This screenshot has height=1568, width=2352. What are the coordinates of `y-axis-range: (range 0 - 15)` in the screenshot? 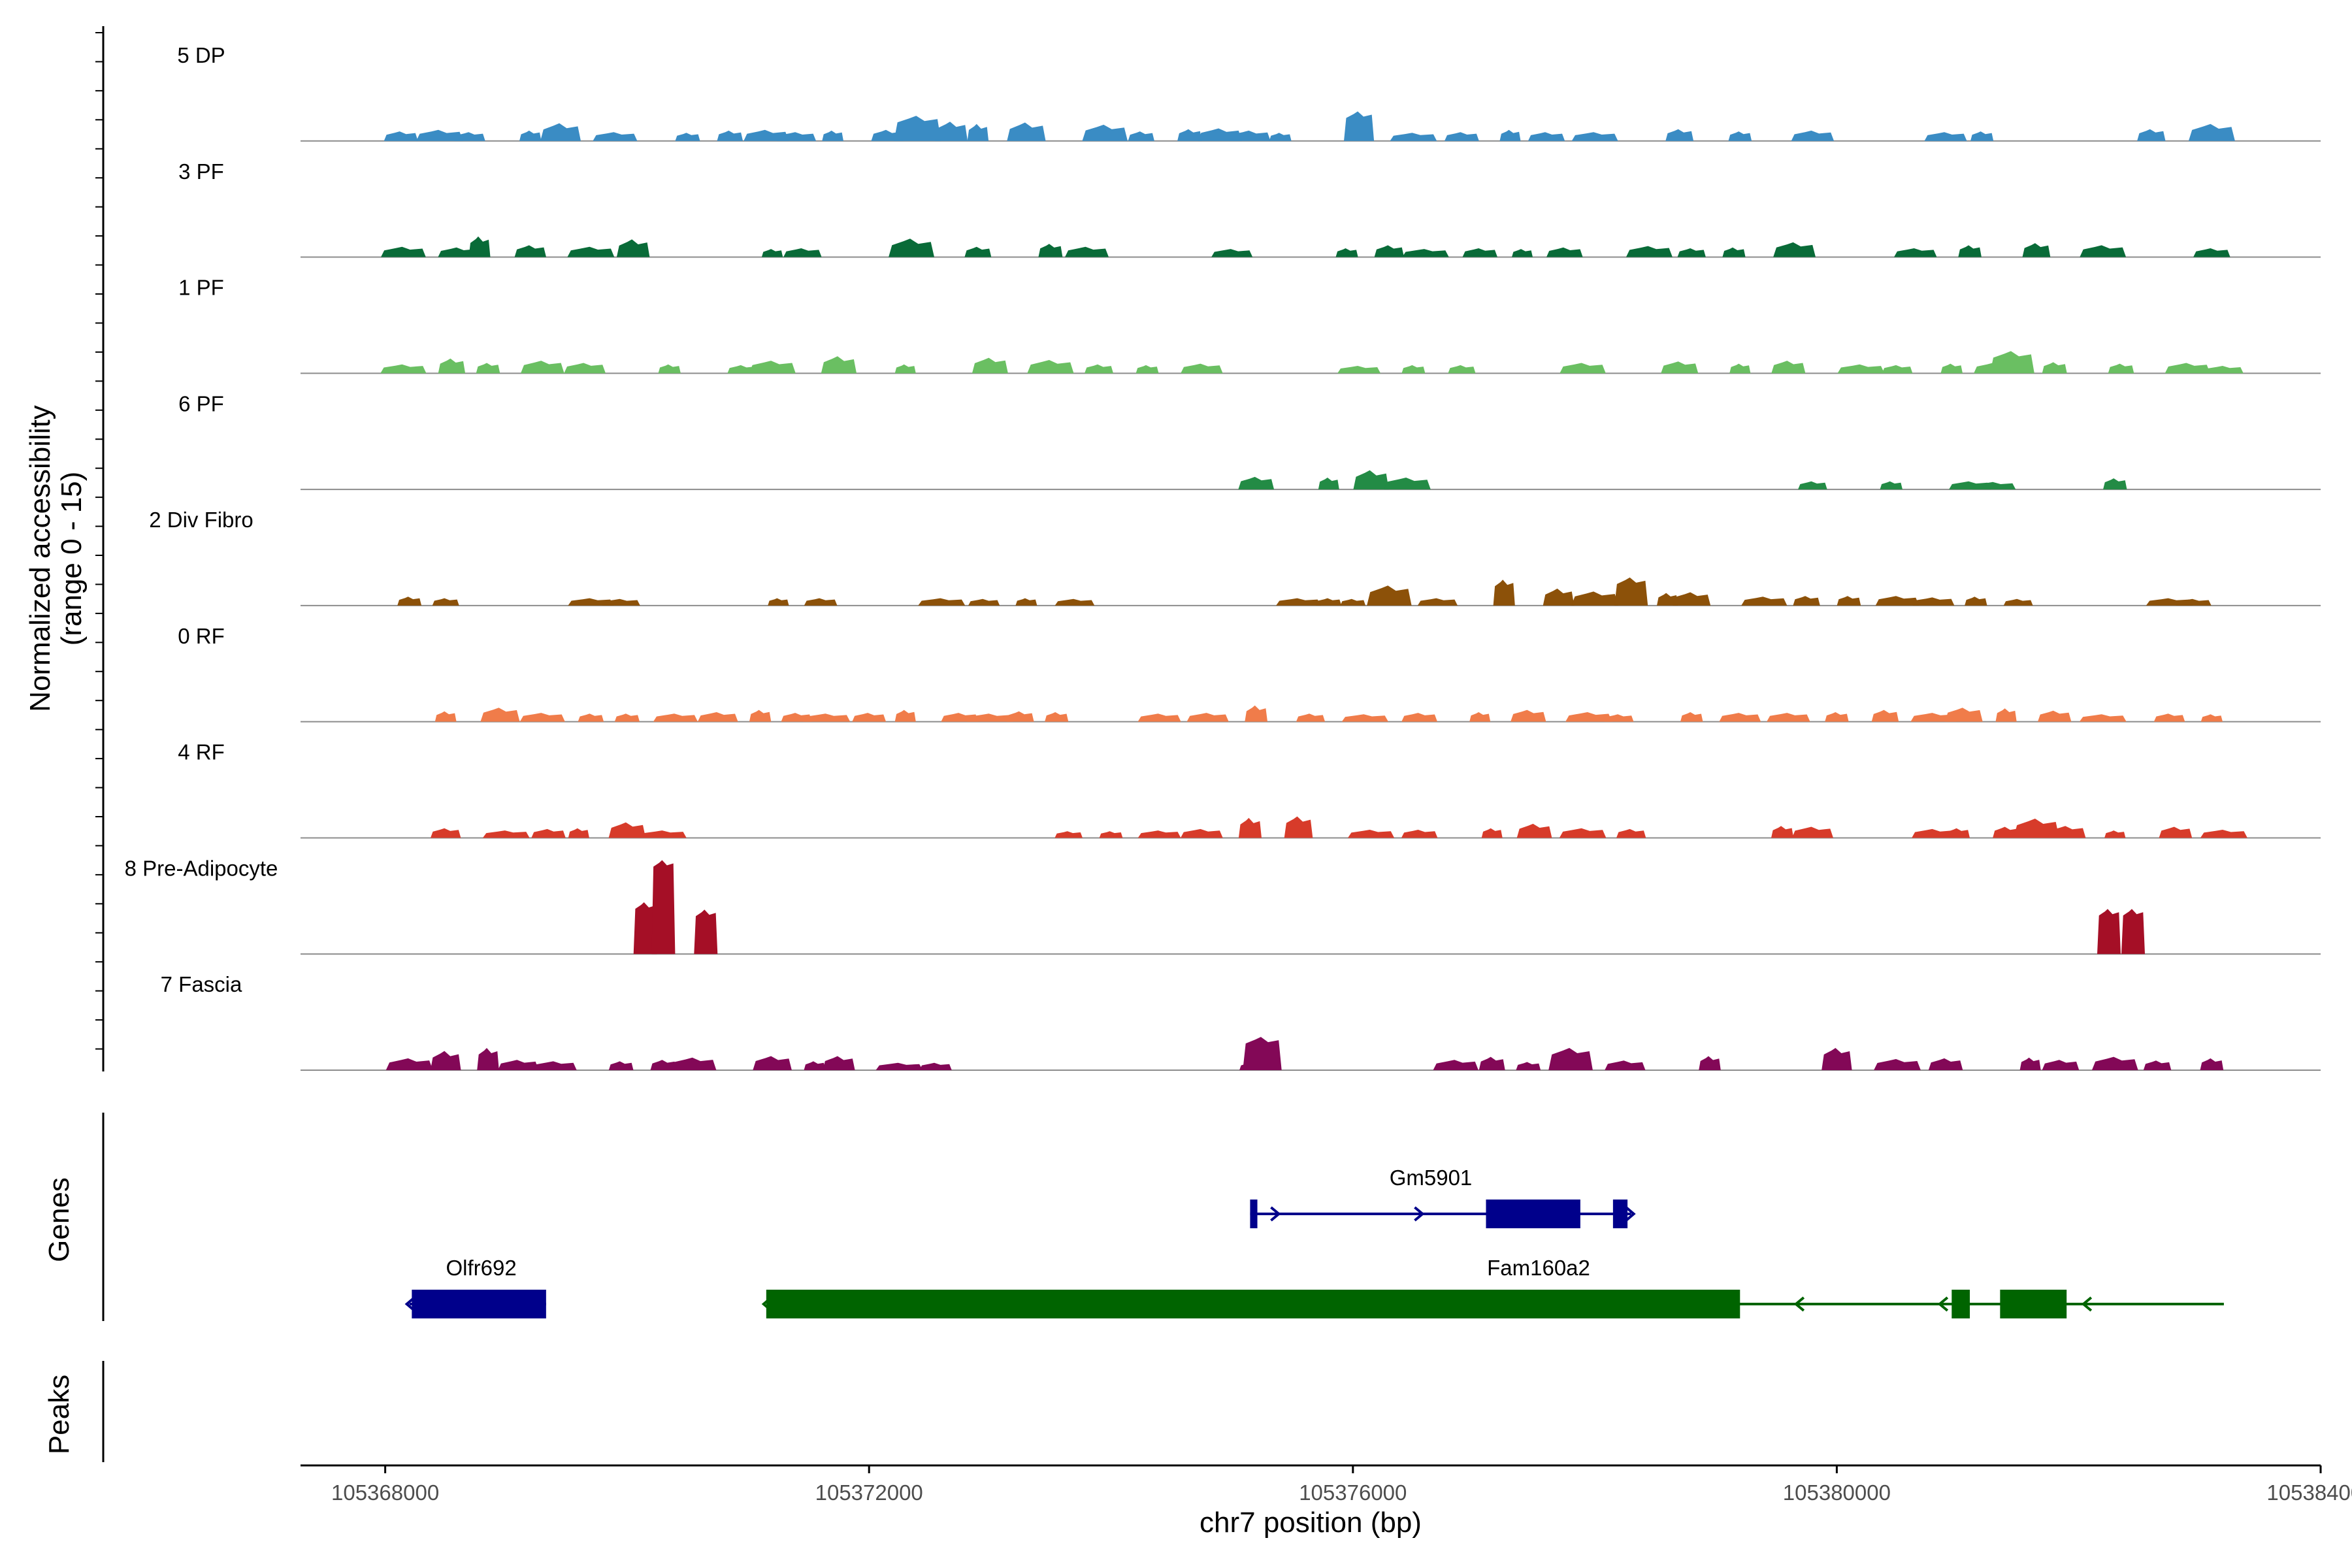 It's located at (72, 559).